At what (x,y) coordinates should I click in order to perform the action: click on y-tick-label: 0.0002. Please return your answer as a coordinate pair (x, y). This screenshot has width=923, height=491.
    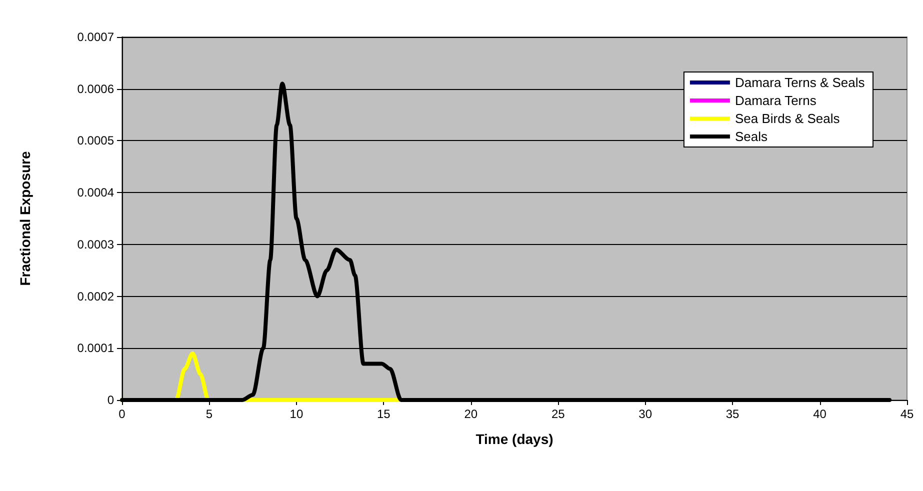
    Looking at the image, I should click on (95, 296).